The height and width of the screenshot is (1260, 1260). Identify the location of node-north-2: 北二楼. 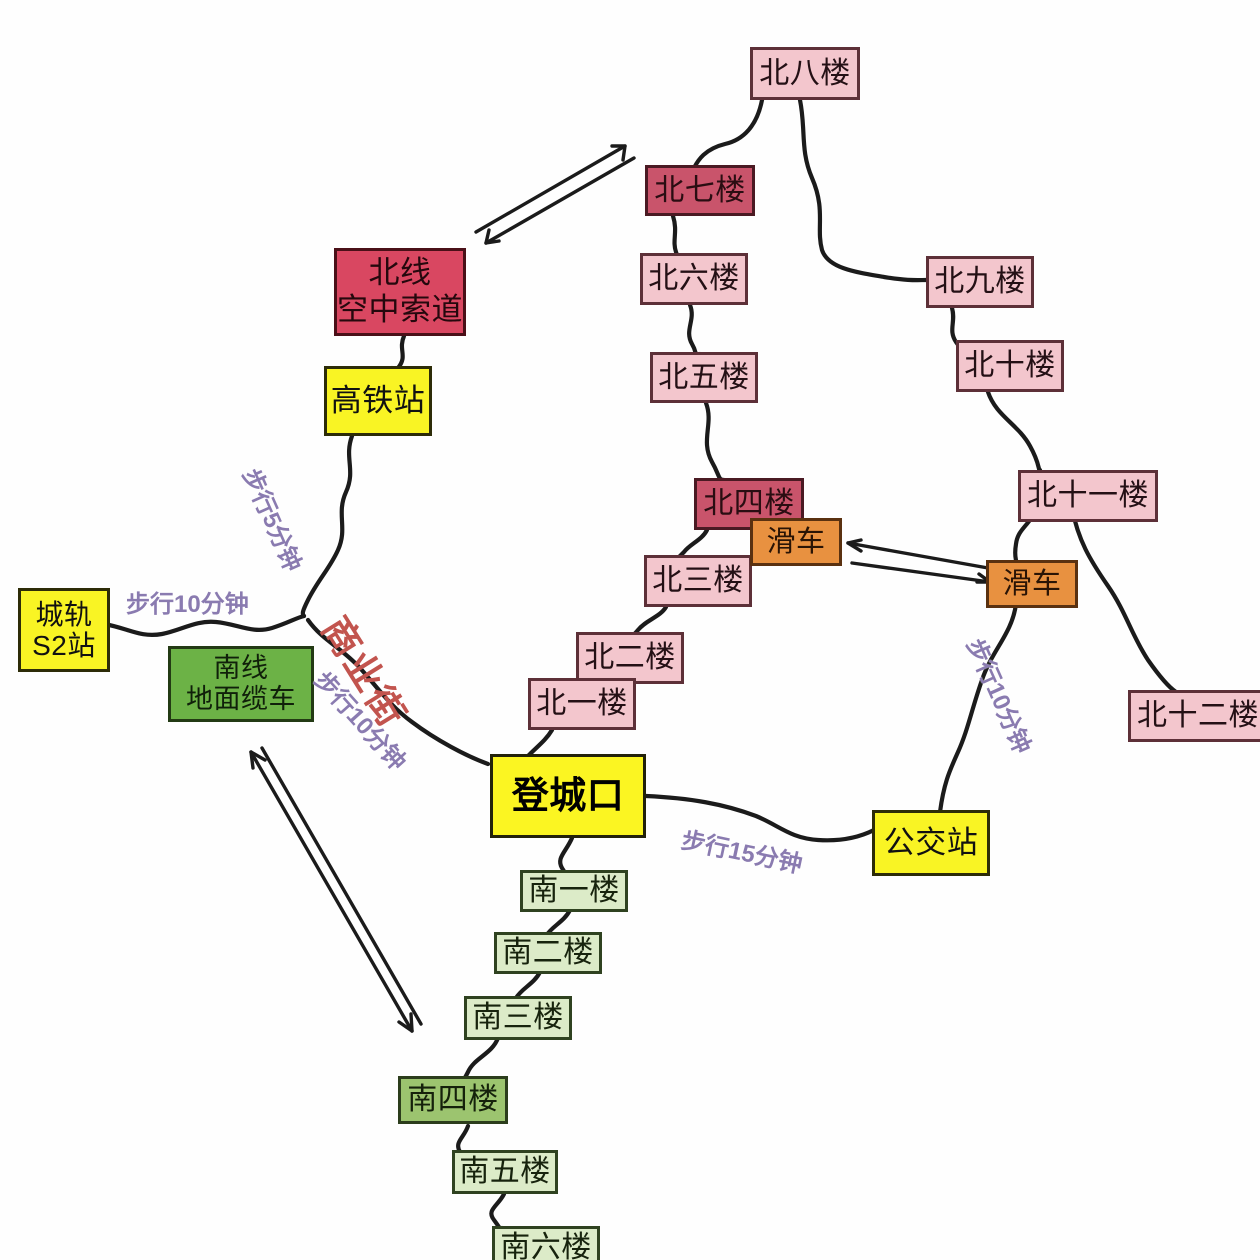
(630, 658).